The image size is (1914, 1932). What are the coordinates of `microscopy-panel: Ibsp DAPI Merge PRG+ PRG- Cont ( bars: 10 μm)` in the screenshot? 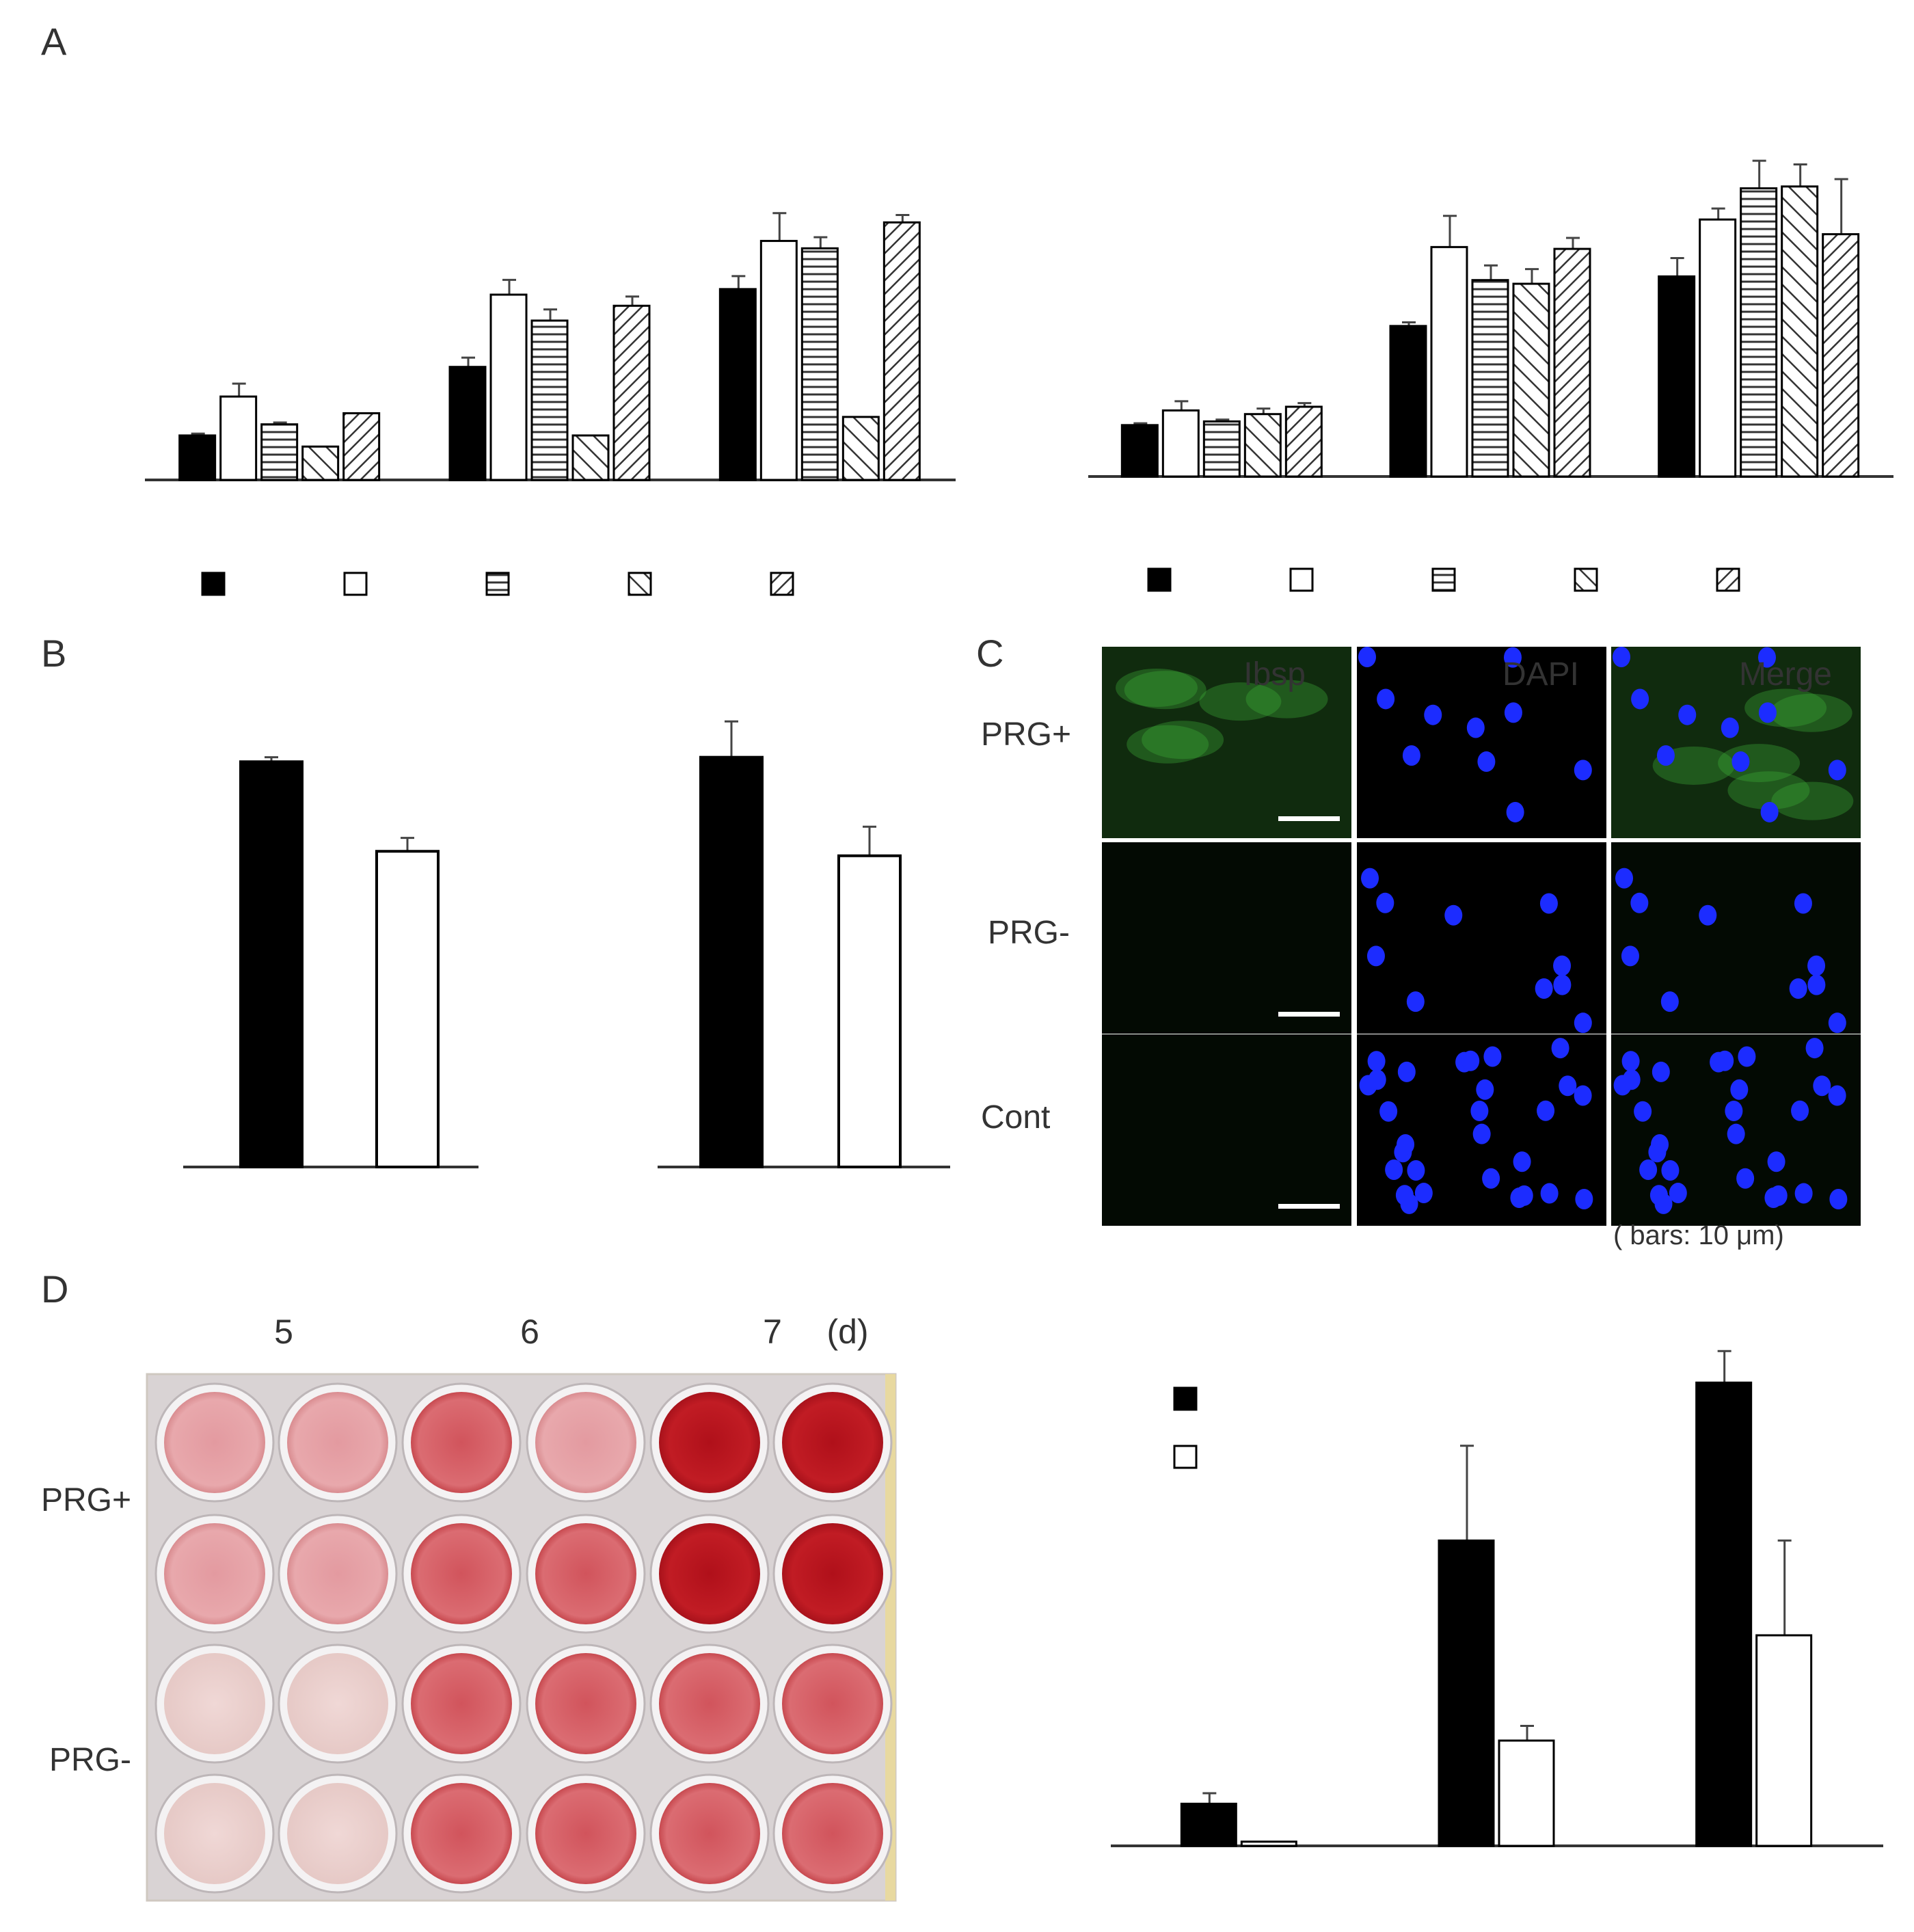 It's located at (1421, 948).